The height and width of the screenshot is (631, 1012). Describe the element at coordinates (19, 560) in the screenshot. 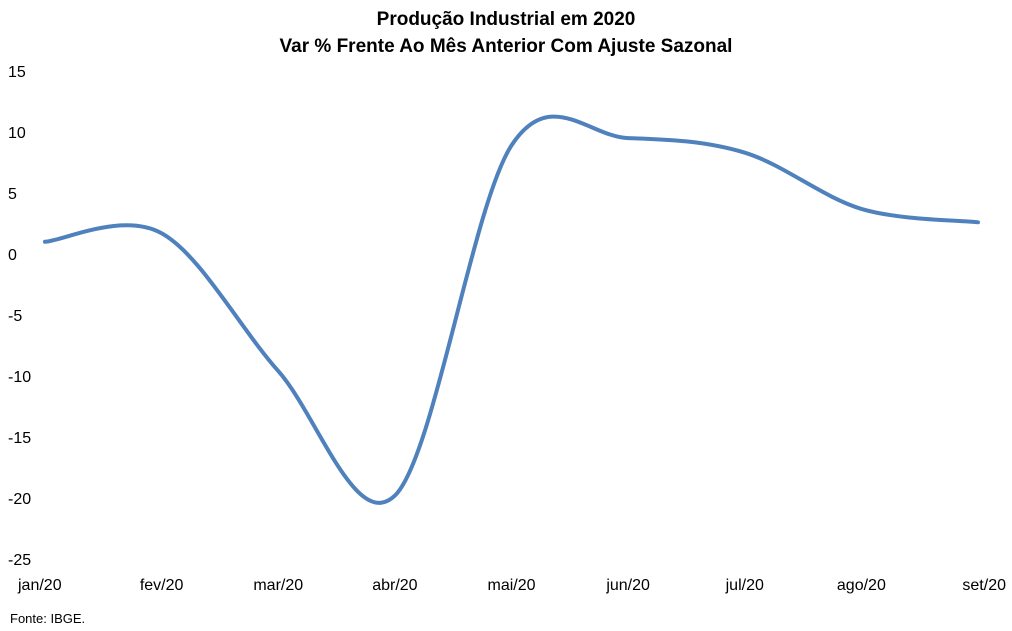

I see `y-tick-label: -25` at that location.